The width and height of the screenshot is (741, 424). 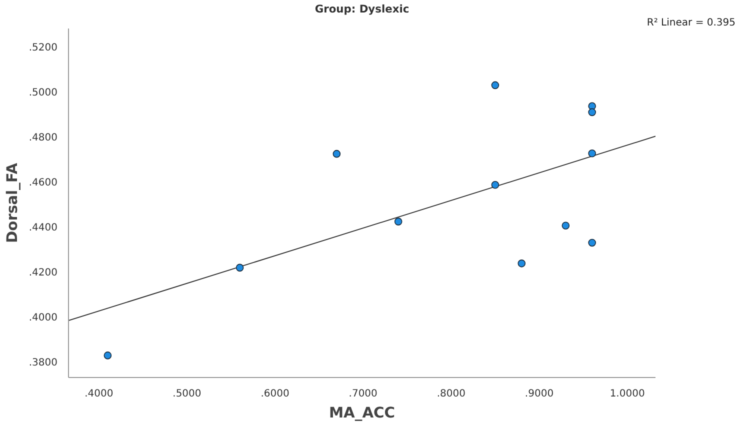 What do you see at coordinates (43, 92) in the screenshot?
I see `y-tick-label: .5000` at bounding box center [43, 92].